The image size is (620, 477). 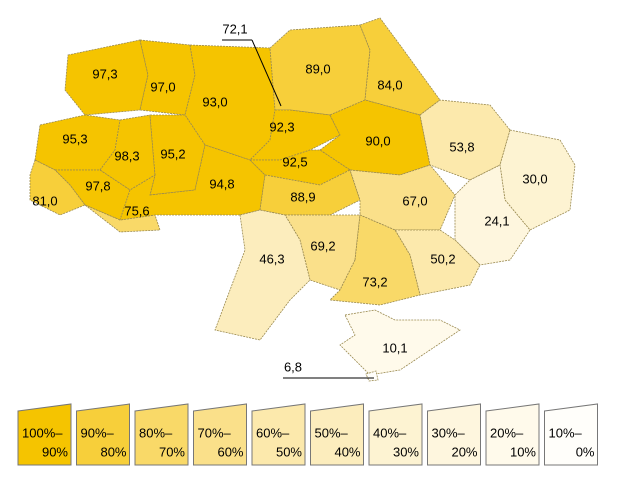 I want to click on region-label: 88,9, so click(x=302, y=196).